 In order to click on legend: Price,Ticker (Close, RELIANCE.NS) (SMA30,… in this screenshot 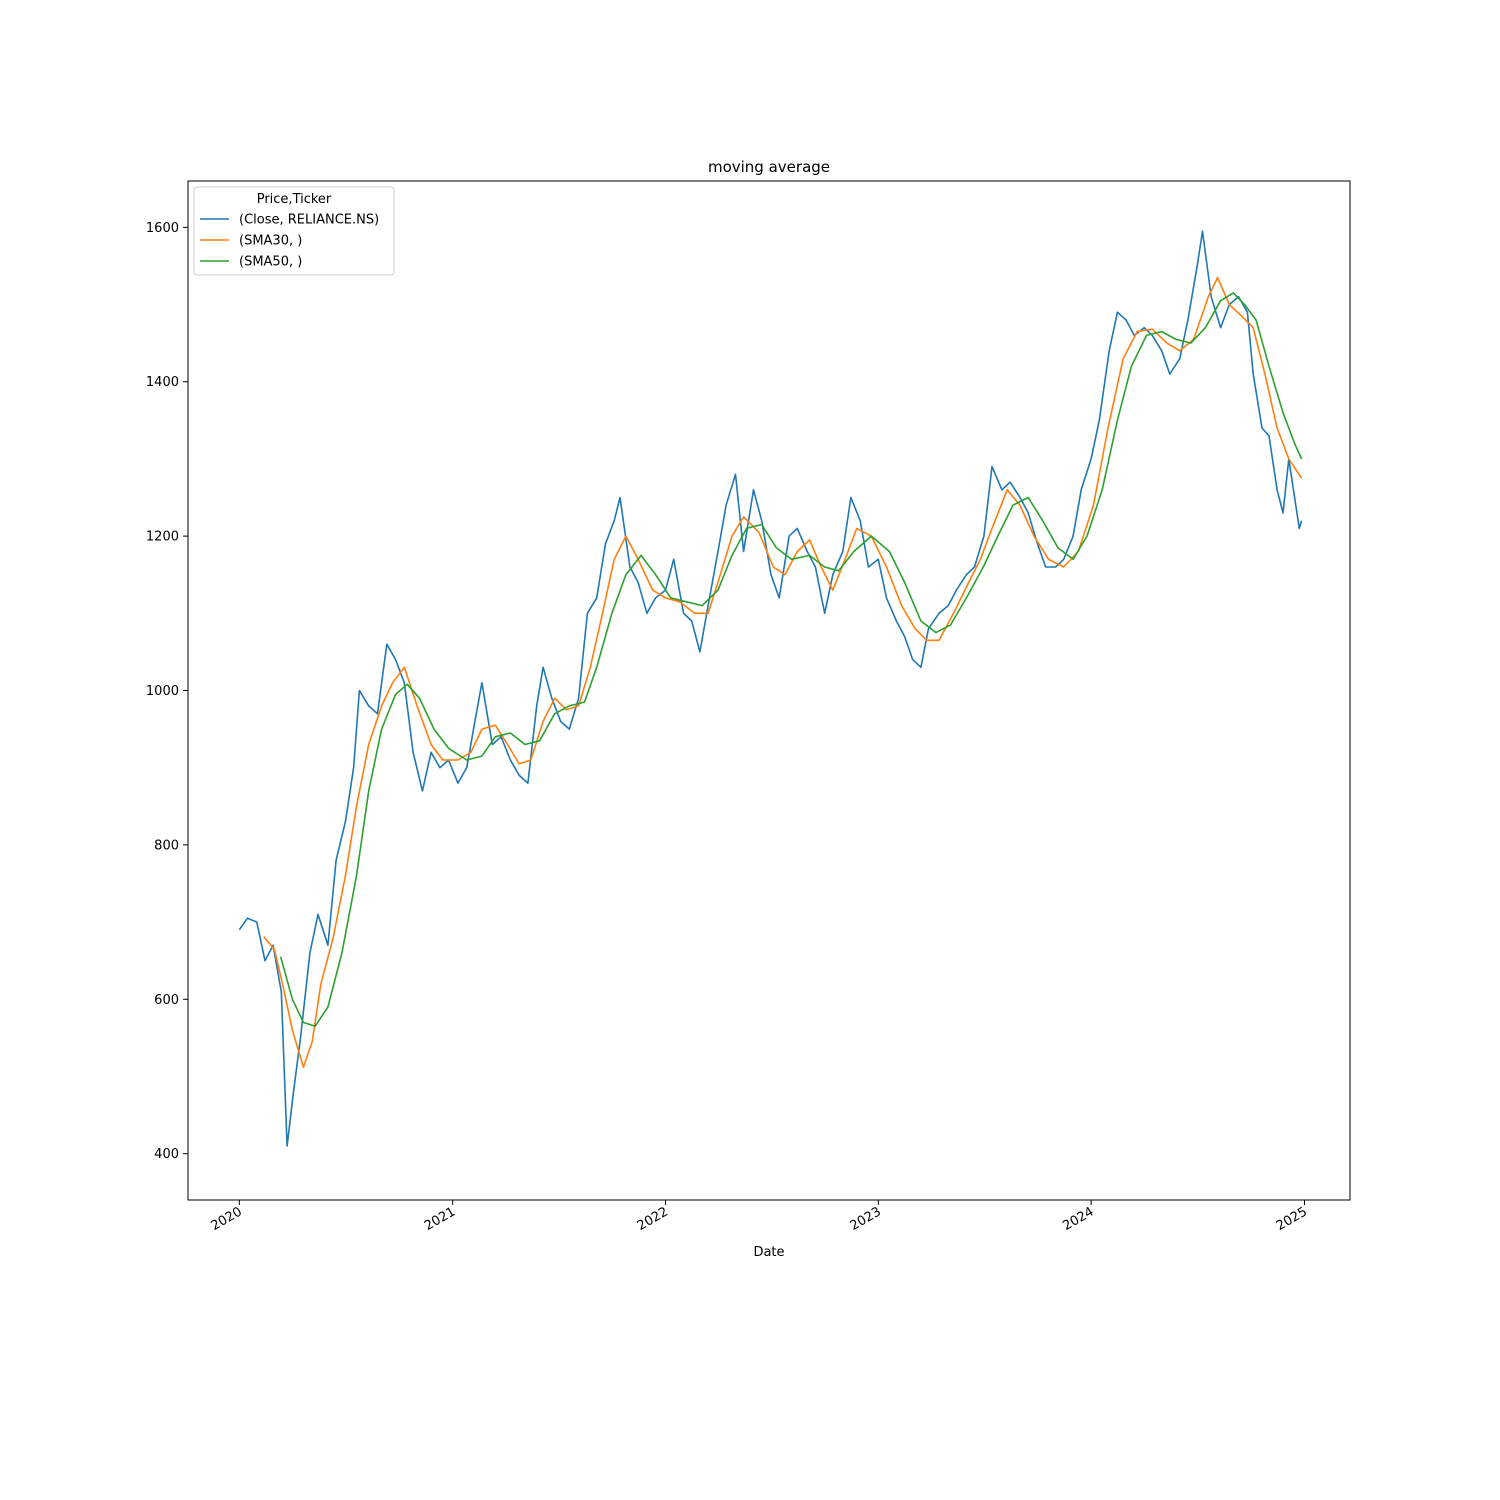, I will do `click(294, 231)`.